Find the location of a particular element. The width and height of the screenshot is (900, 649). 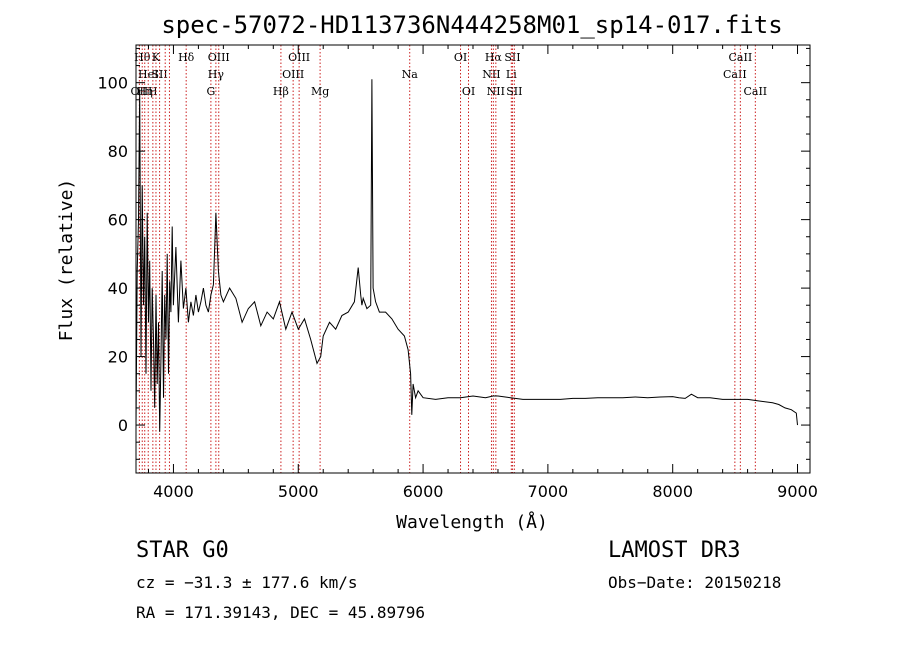

survey-text: LAMOST DR3 is located at coordinates (674, 550).